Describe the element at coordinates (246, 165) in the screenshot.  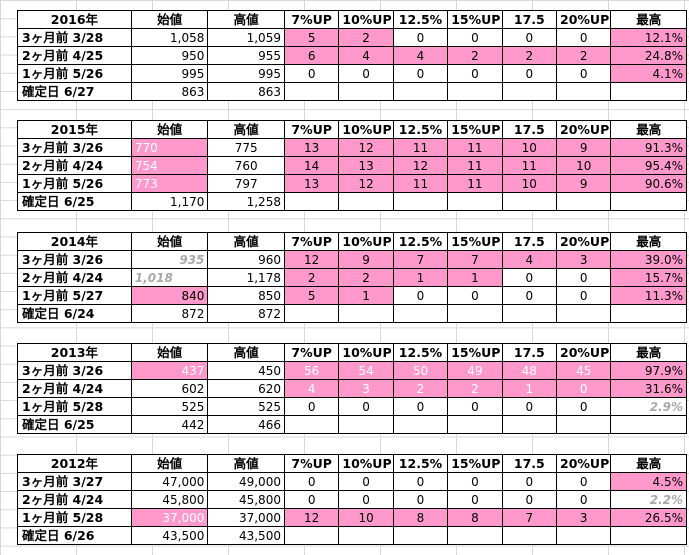
I see `high-cell: 760` at that location.